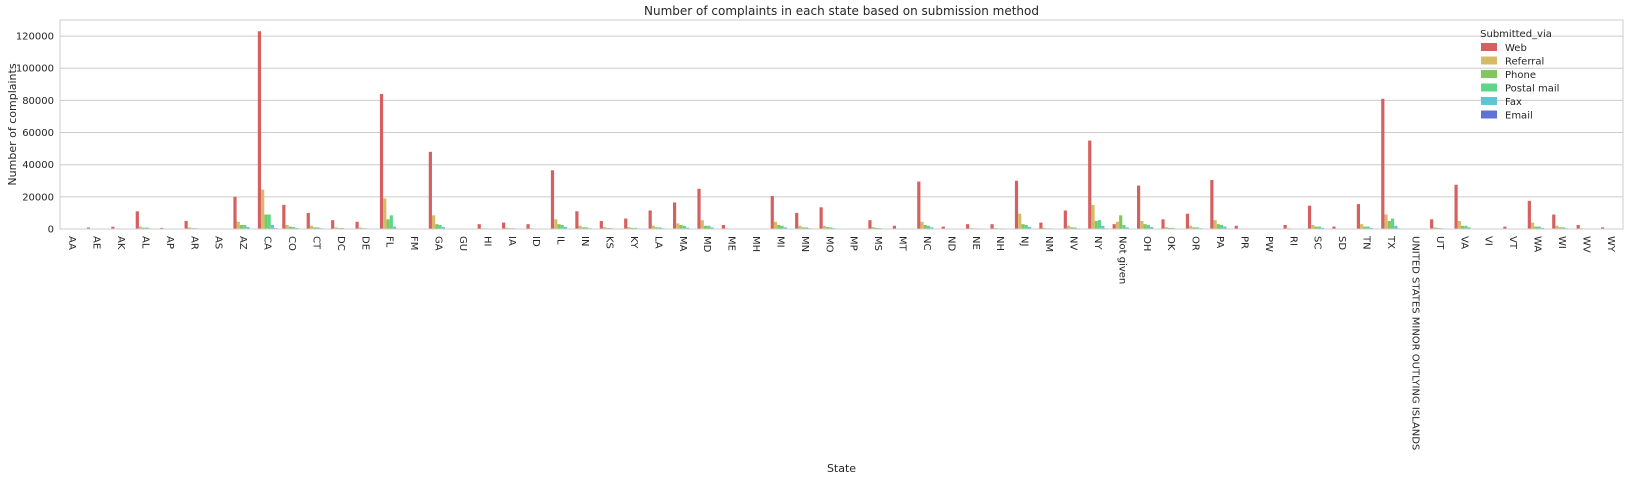  I want to click on y-tick-label: 100000, so click(35, 69).